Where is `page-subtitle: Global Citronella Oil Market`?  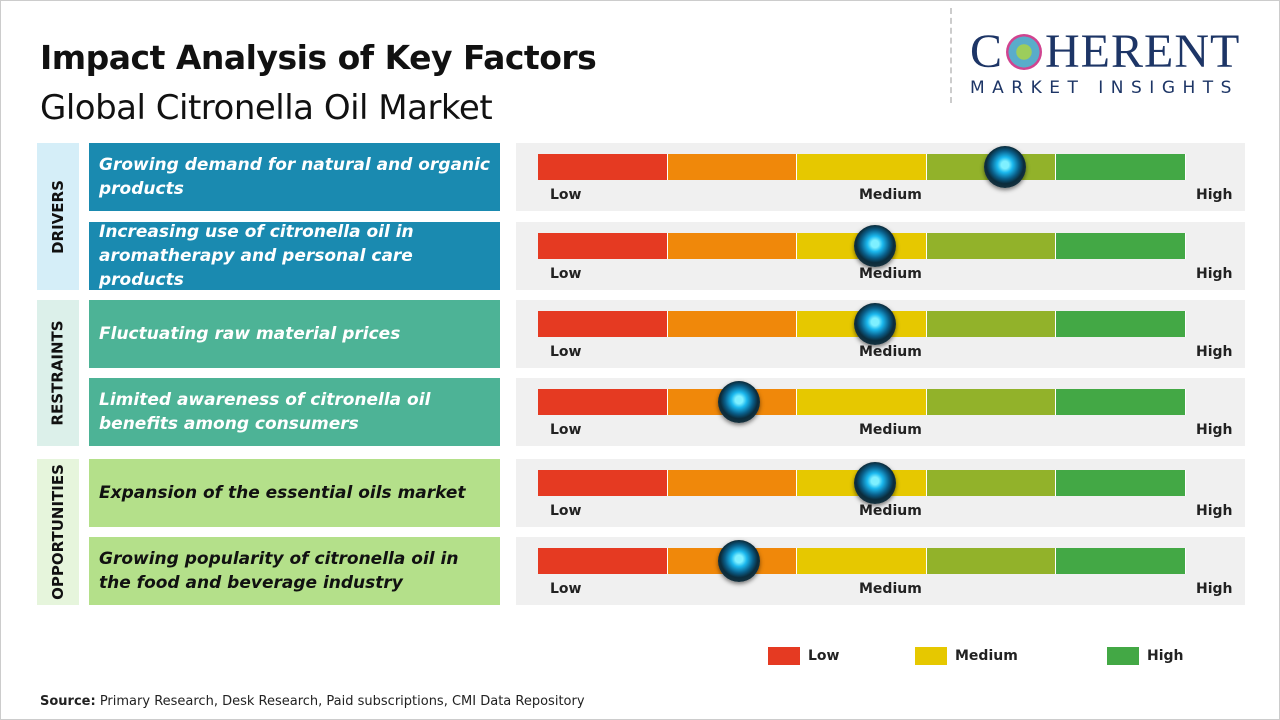 page-subtitle: Global Citronella Oil Market is located at coordinates (266, 108).